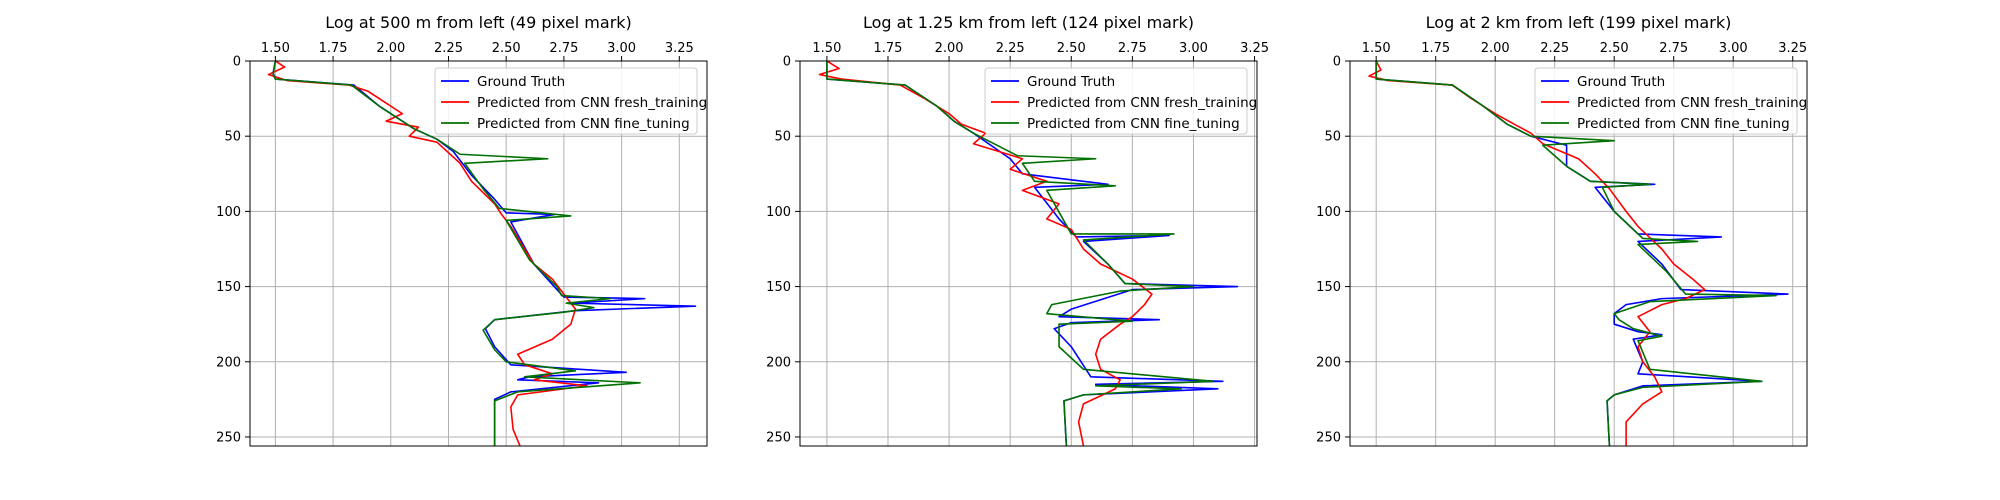  Describe the element at coordinates (1579, 22) in the screenshot. I see `chart-title: Log at 2 km from left (199 pixel mark)` at that location.